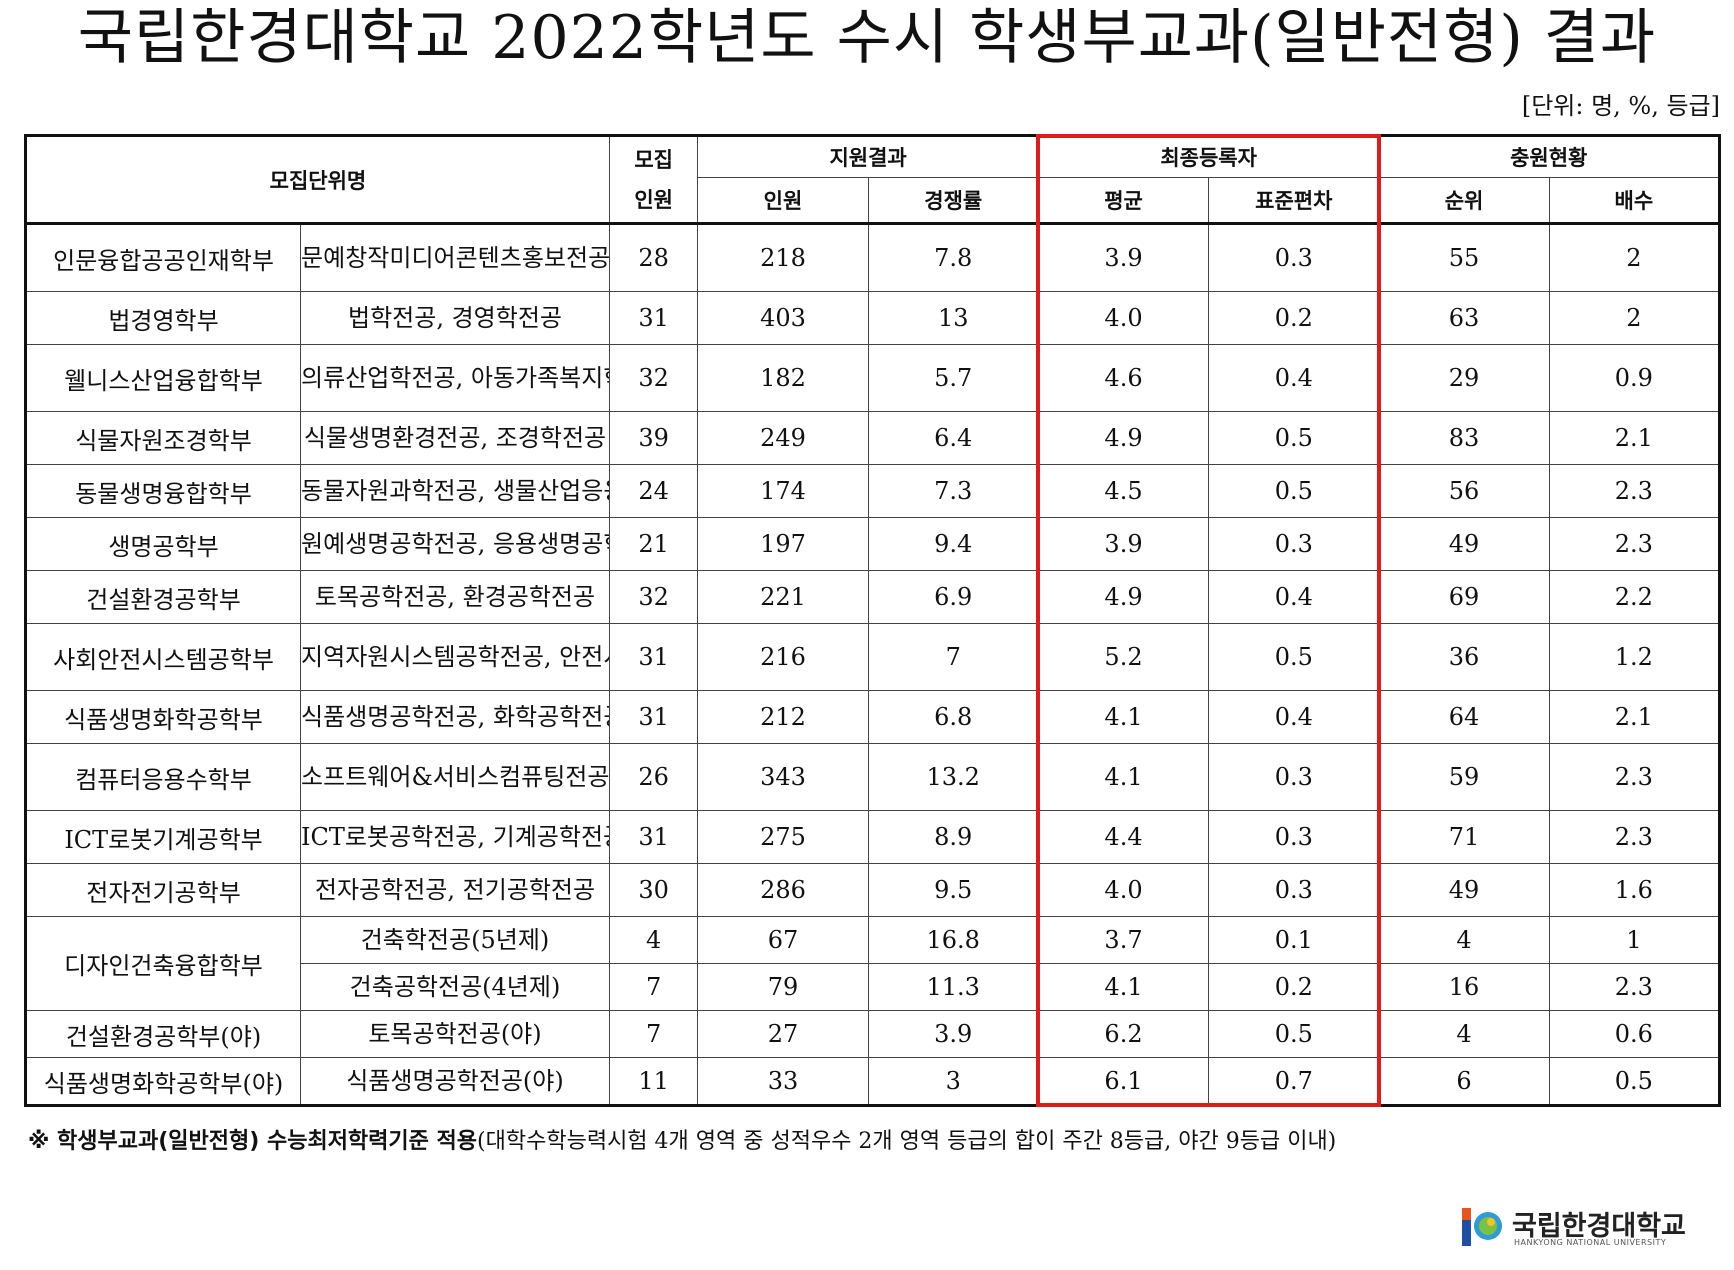  Describe the element at coordinates (783, 597) in the screenshot. I see `applicants-cell: 221` at that location.